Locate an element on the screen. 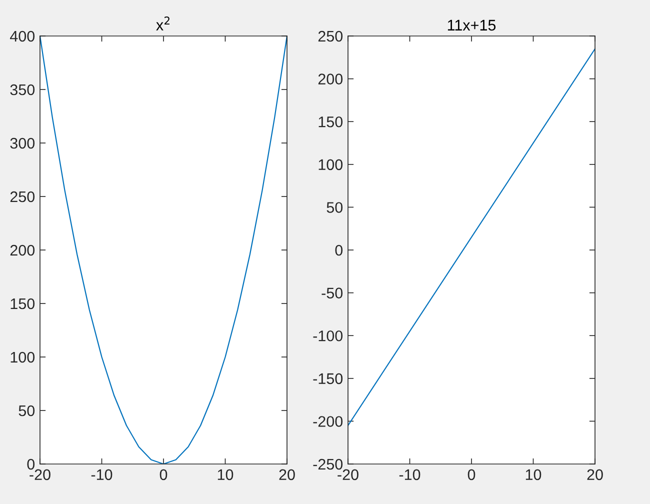  y-tick-label: -250 is located at coordinates (328, 464).